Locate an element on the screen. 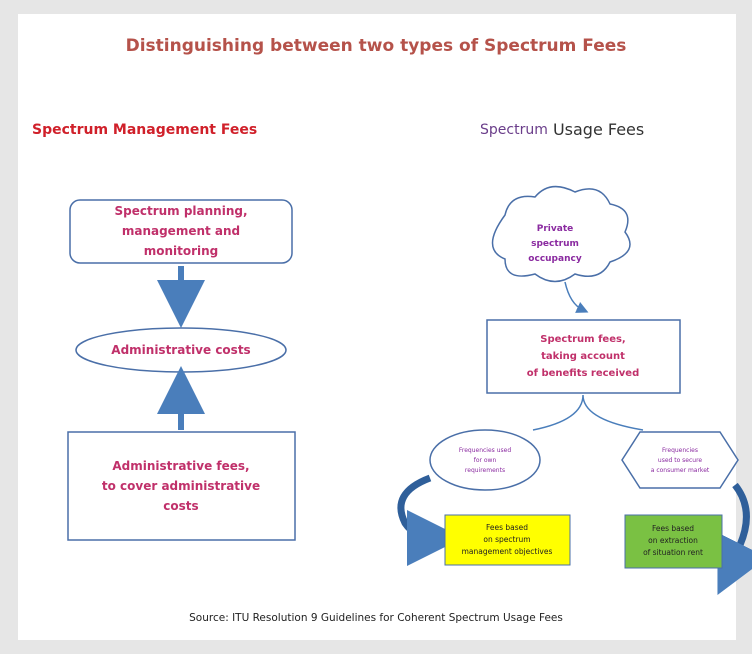 The height and width of the screenshot is (654, 752). heading-part: Spectrum is located at coordinates (514, 130).